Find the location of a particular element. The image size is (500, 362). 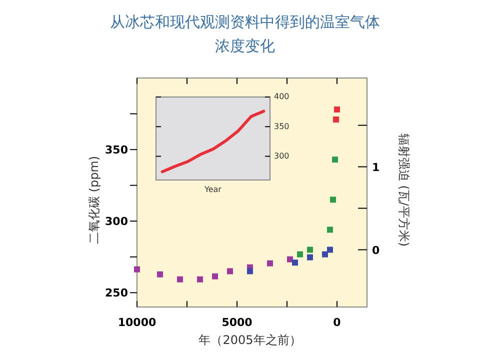

y-tick-label: 250 is located at coordinates (116, 293).